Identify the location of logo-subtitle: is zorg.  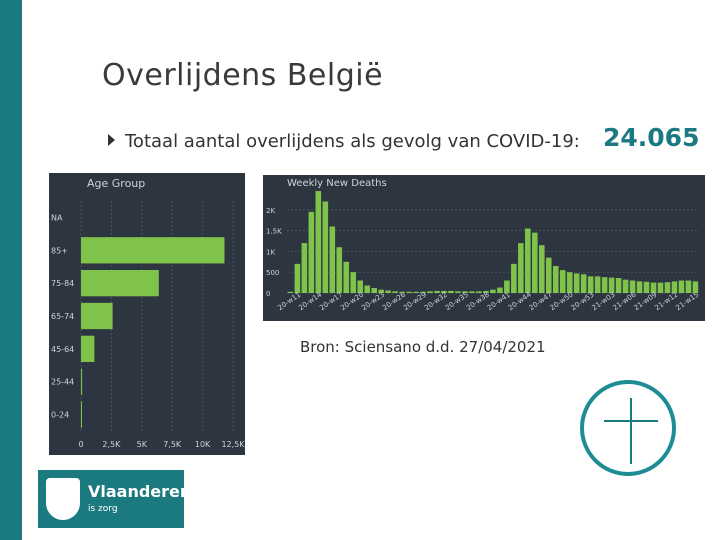
(103, 509).